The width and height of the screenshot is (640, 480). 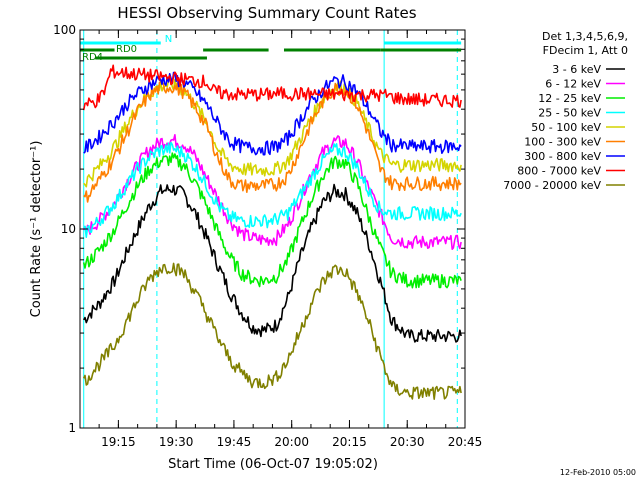 I want to click on footer-date: 12-Feb-2010 05:00, so click(x=598, y=472).